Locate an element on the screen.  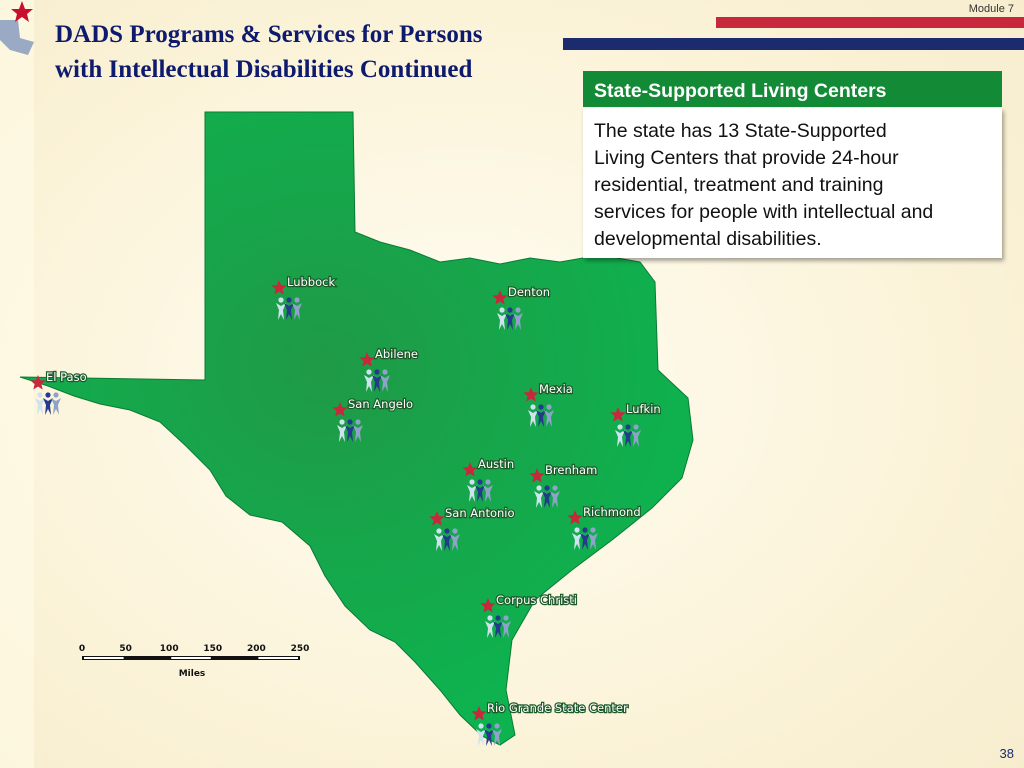
scale-tick-label: 150 is located at coordinates (212, 649).